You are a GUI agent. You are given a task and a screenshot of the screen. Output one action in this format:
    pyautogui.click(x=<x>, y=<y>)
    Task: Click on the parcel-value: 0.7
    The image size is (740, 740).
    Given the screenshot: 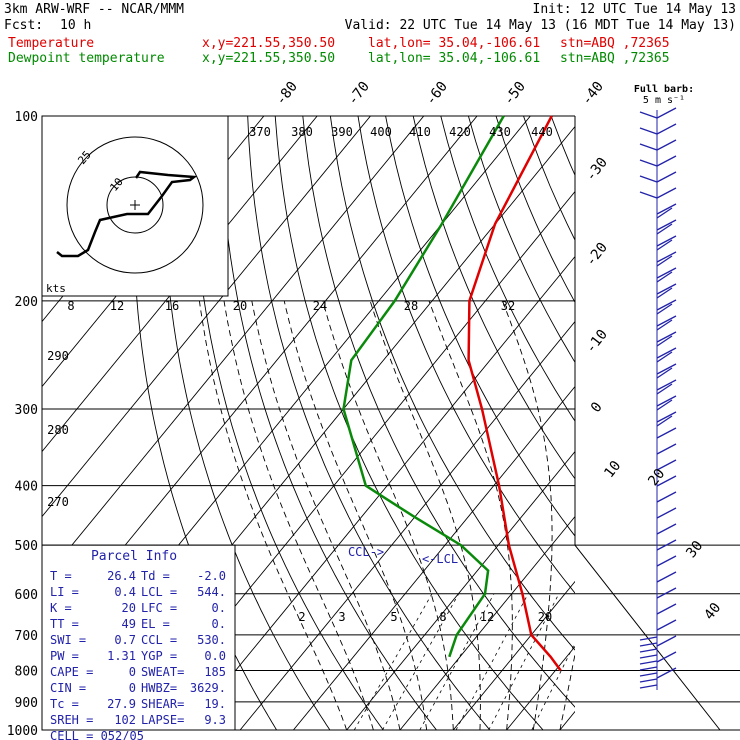 What is the action you would take?
    pyautogui.click(x=125, y=640)
    